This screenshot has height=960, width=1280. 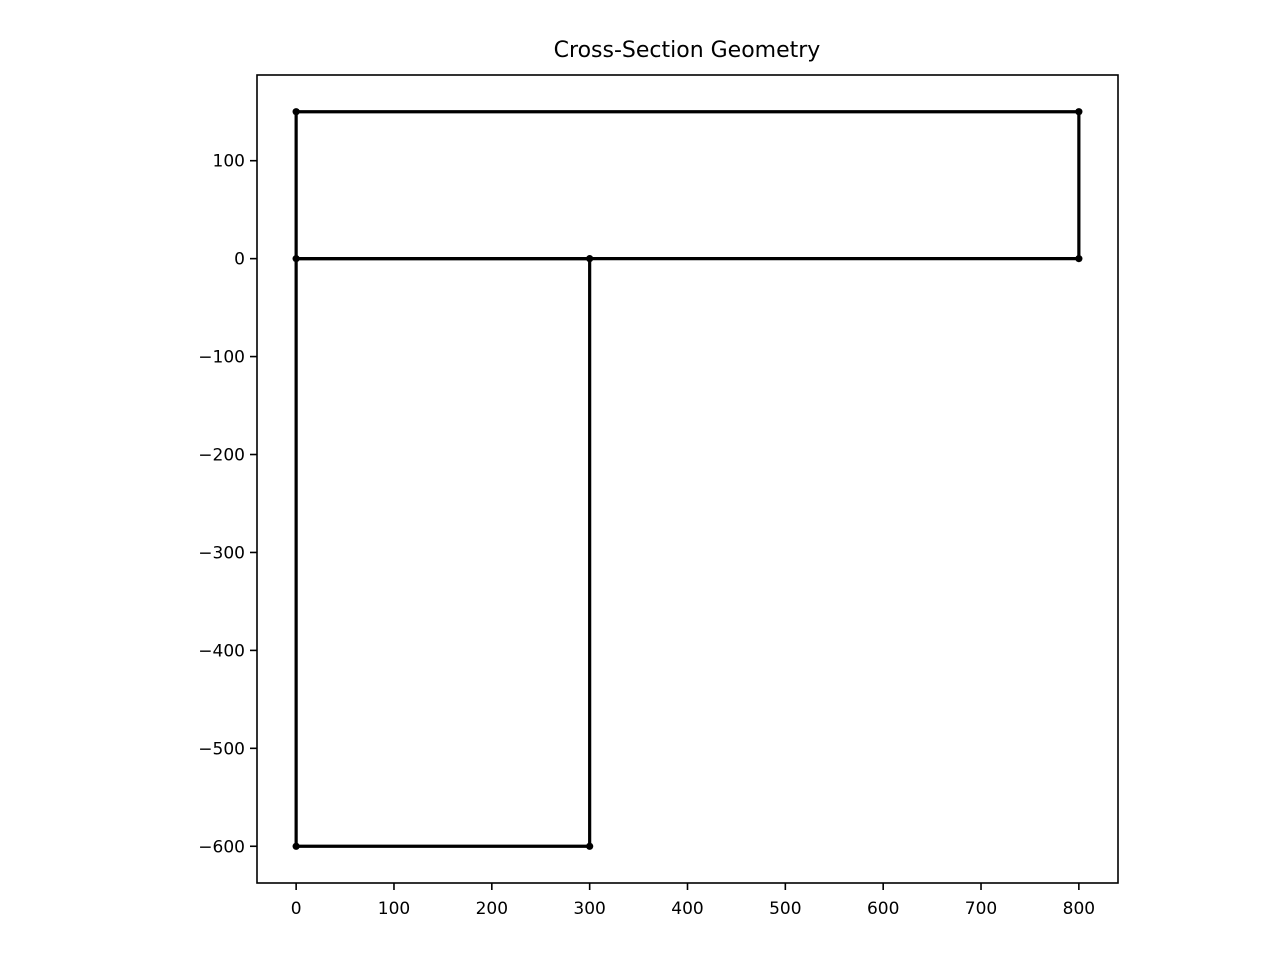 What do you see at coordinates (229, 162) in the screenshot?
I see `y-tick-label: 100` at bounding box center [229, 162].